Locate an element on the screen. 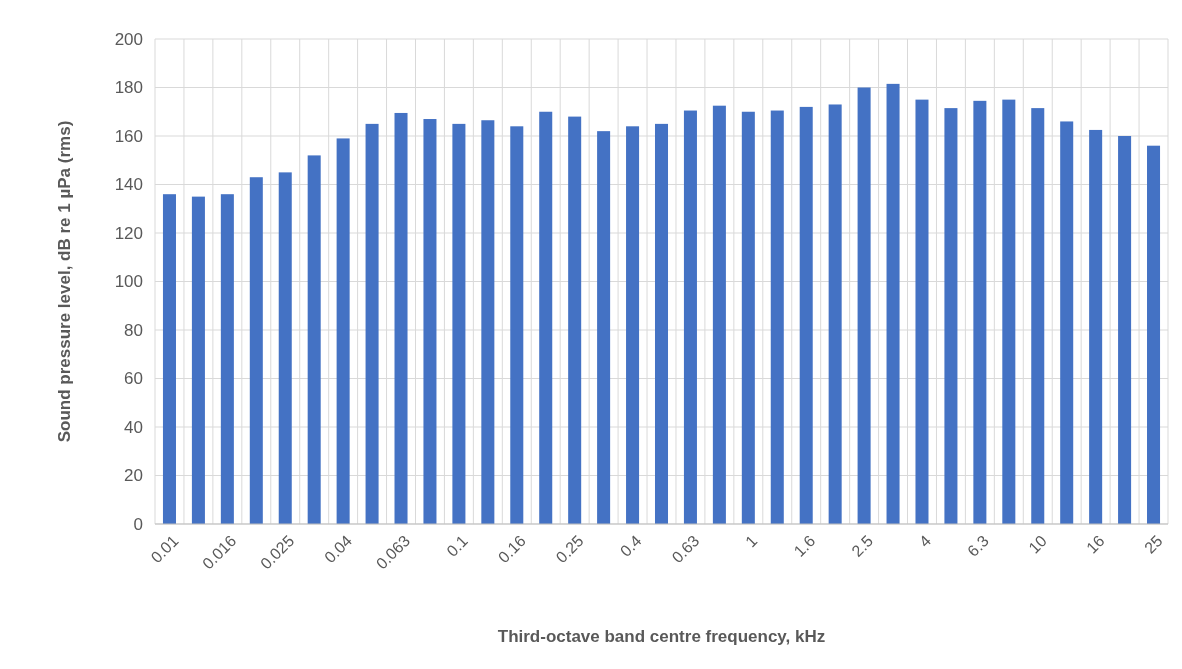 This screenshot has width=1182, height=669. x-axis-title: Third-octave band centre frequency, kHz is located at coordinates (661, 636).